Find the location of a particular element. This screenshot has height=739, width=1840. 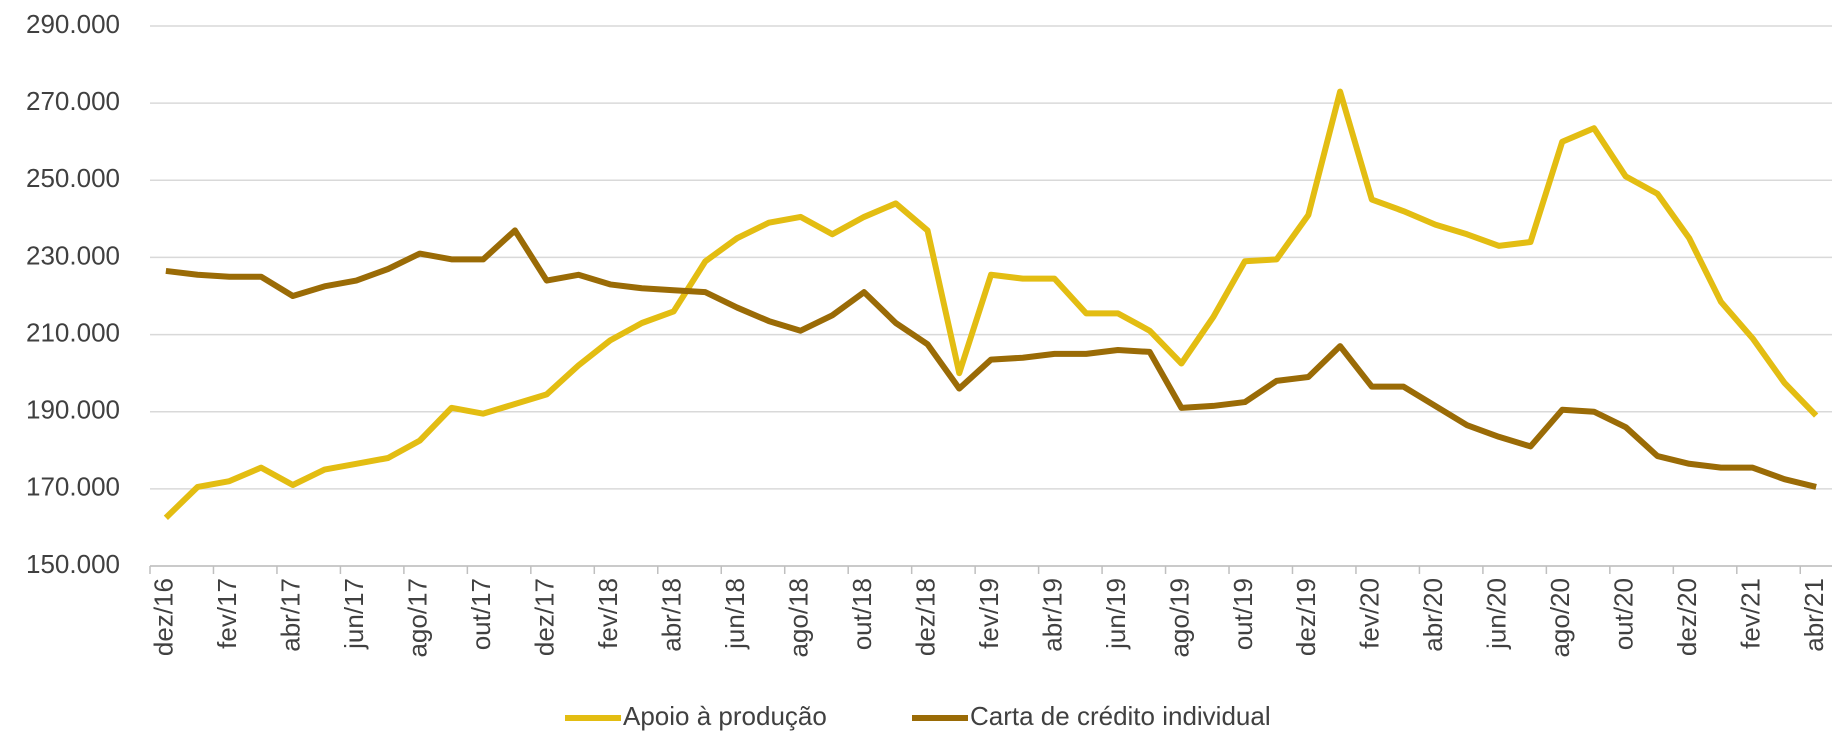

y-tick-label: 170.000 is located at coordinates (73, 487).